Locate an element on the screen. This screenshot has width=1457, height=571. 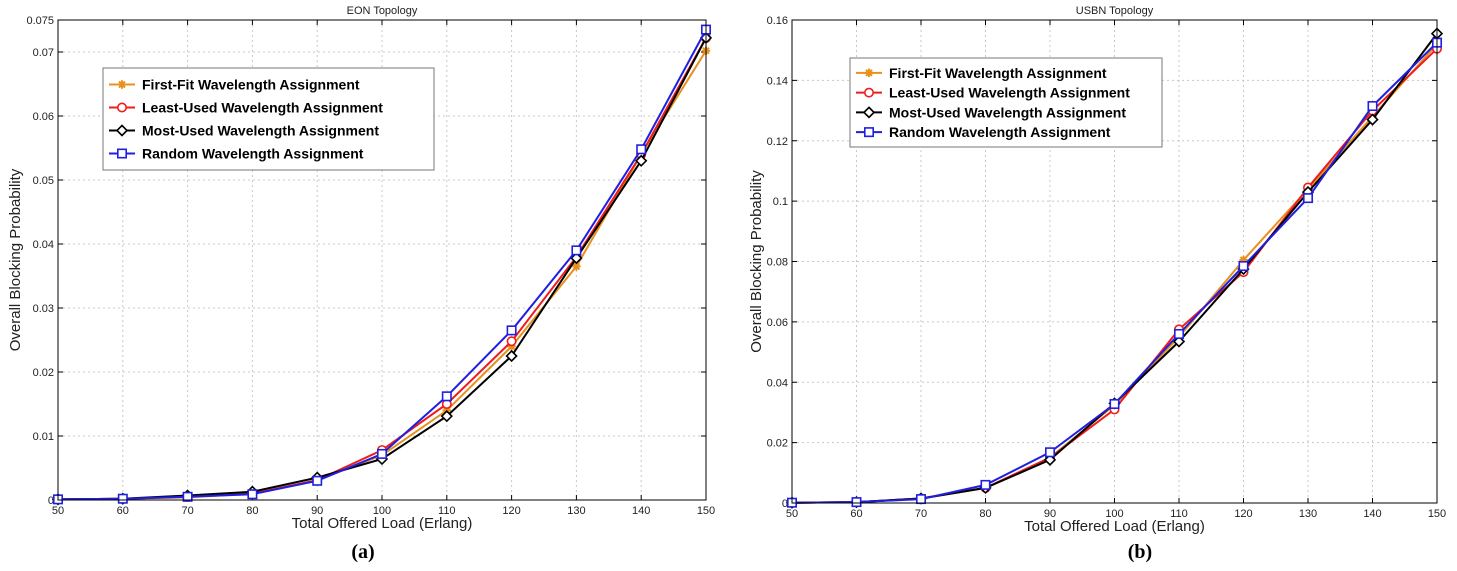
figure-caption: (b) is located at coordinates (1140, 552).